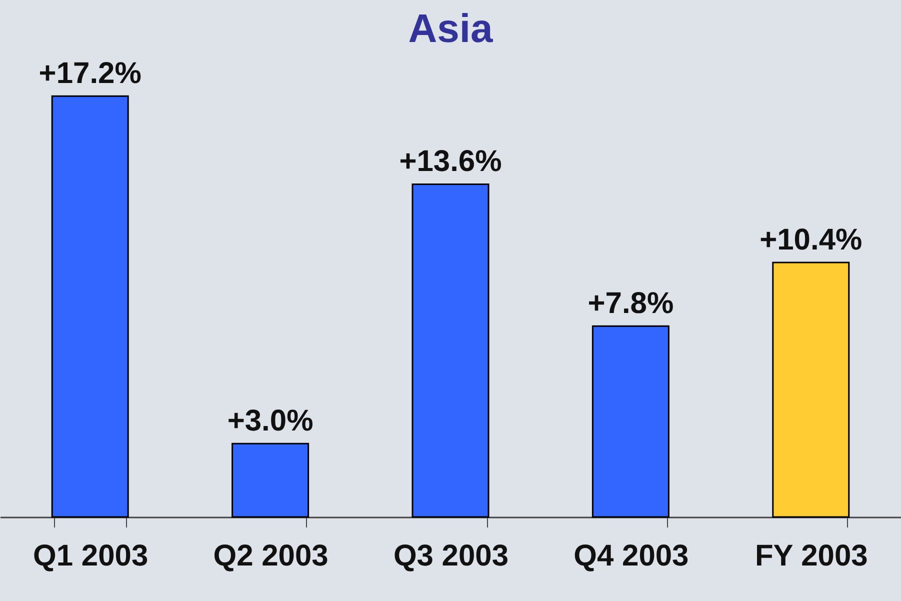 The height and width of the screenshot is (601, 901). I want to click on data-label: +10.4%, so click(811, 239).